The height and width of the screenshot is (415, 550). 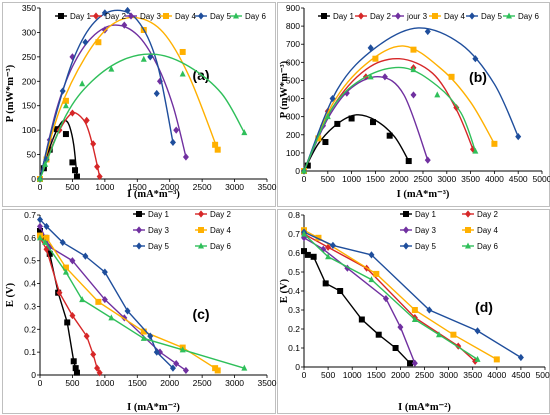 I want to click on series-line, so click(x=129, y=302).